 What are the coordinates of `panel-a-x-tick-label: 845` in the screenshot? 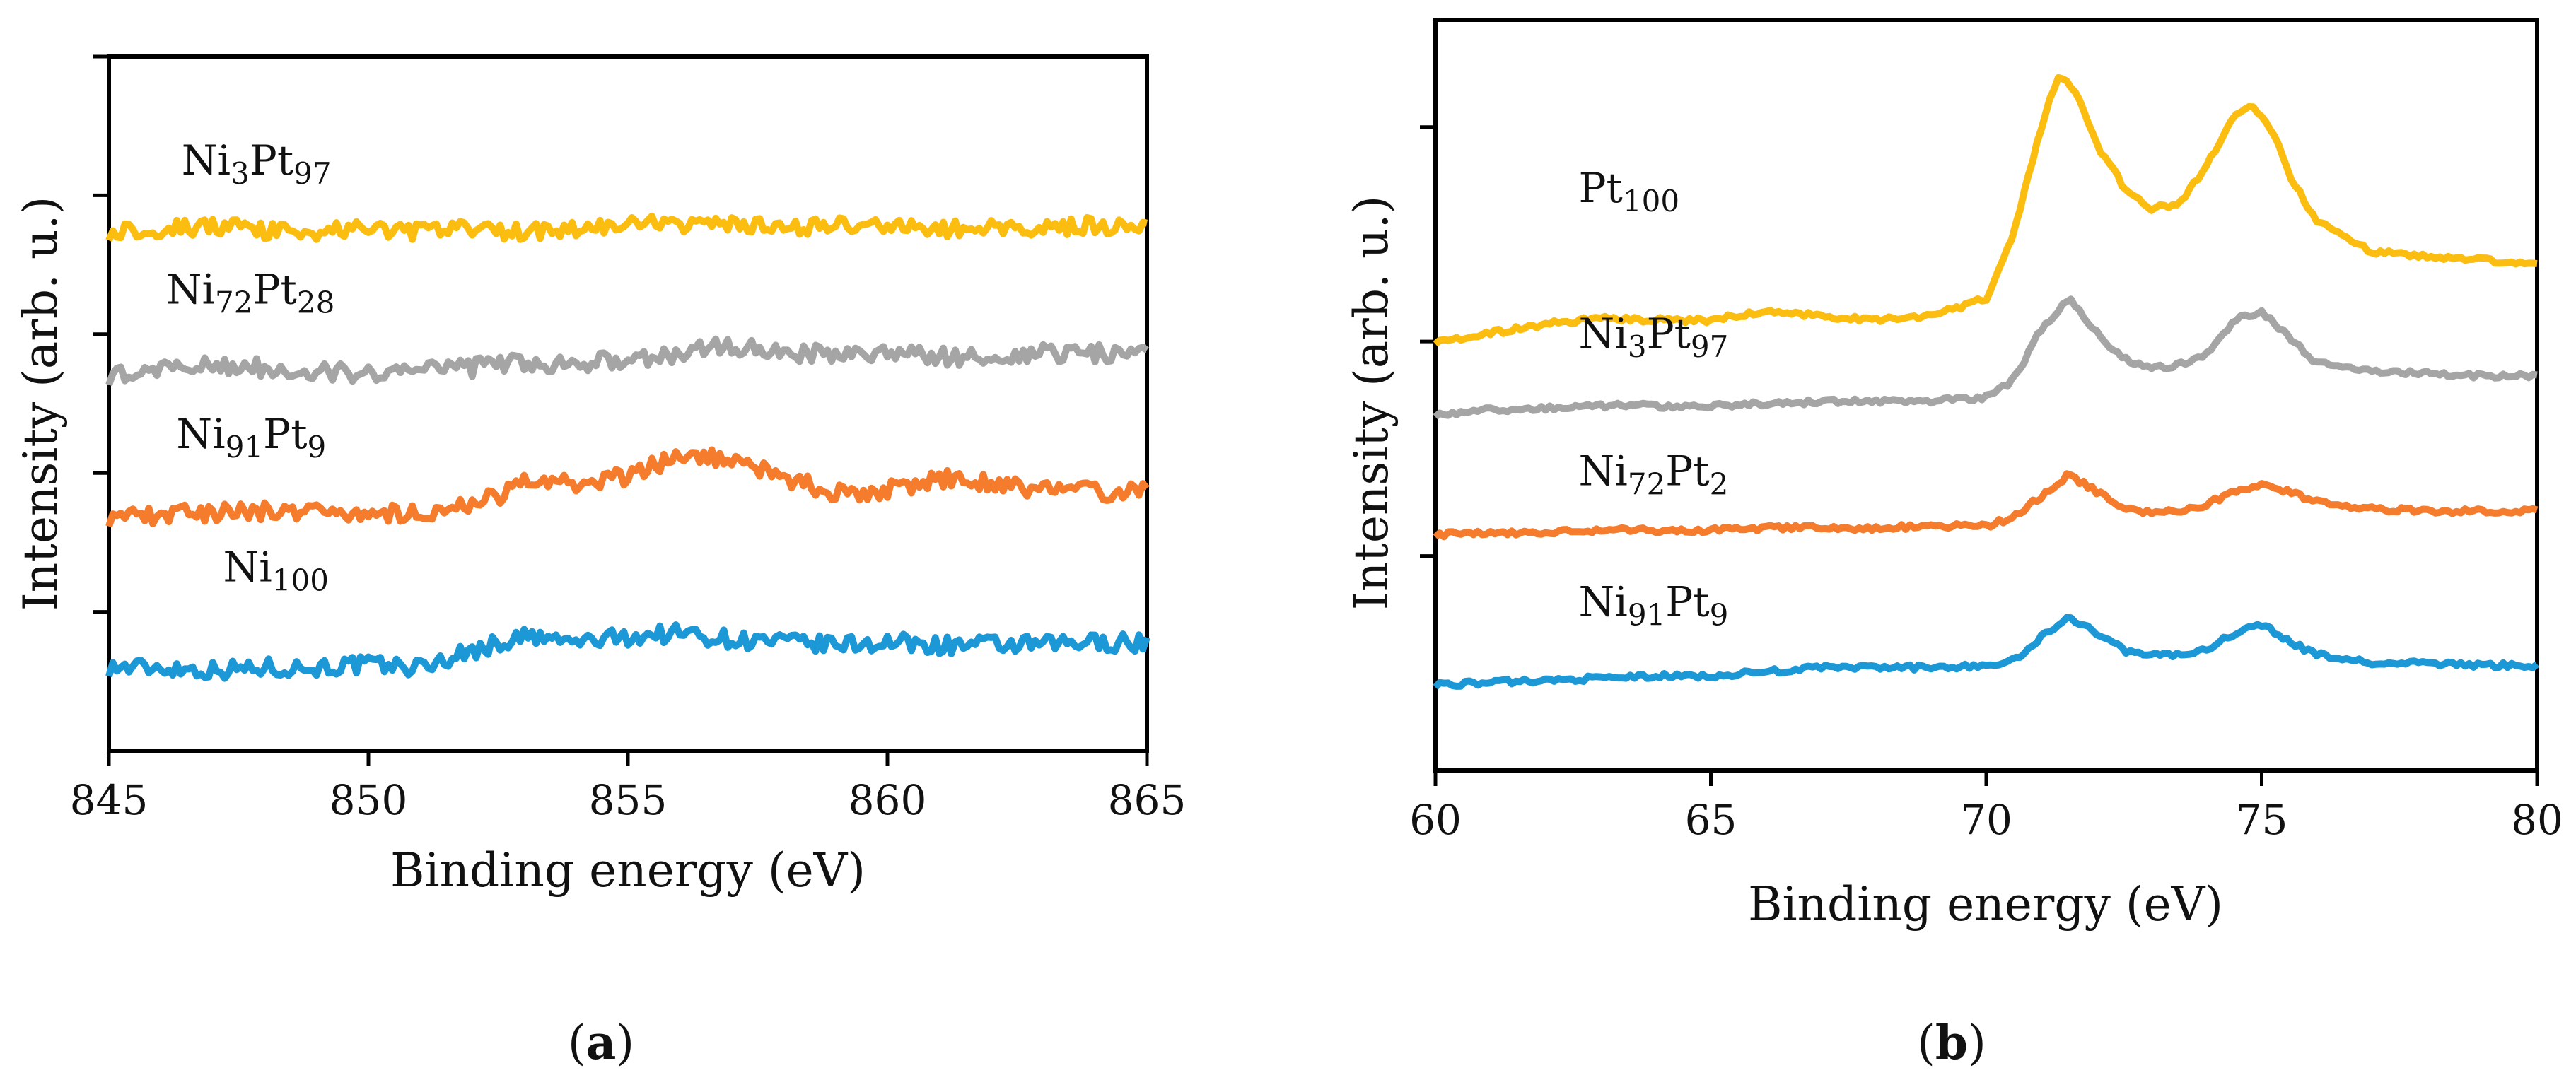 It's located at (109, 800).